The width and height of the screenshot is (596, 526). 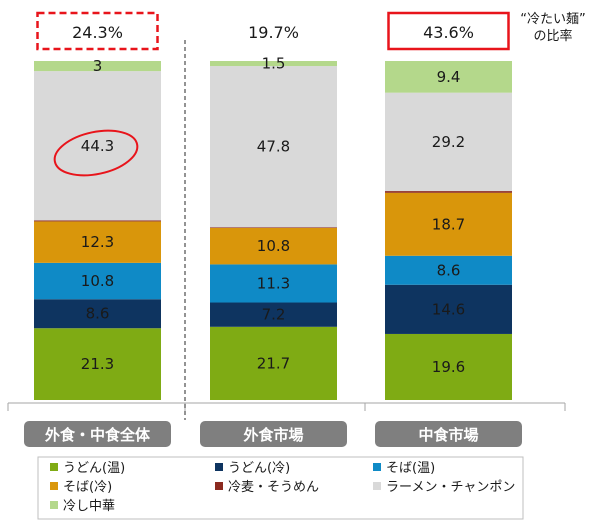 I want to click on data-label-2-1: 21.7, so click(x=273, y=363).